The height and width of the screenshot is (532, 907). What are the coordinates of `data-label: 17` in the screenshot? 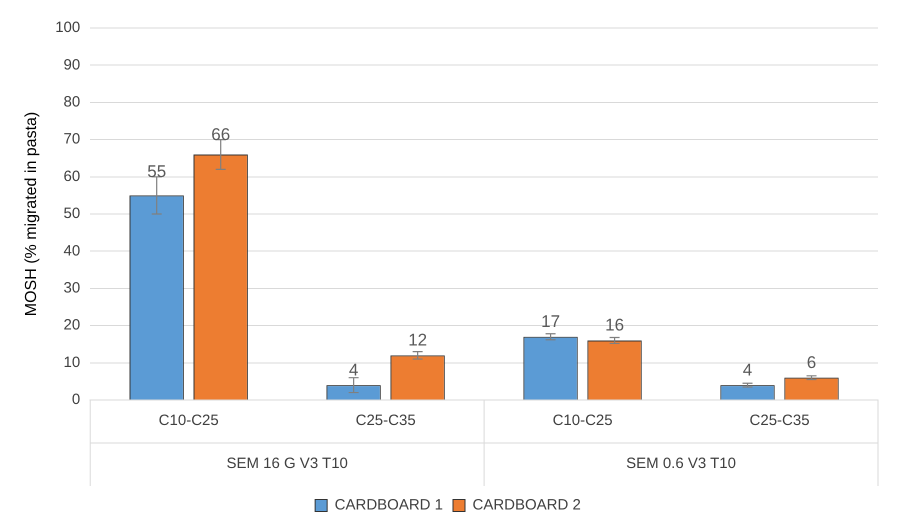 It's located at (550, 321).